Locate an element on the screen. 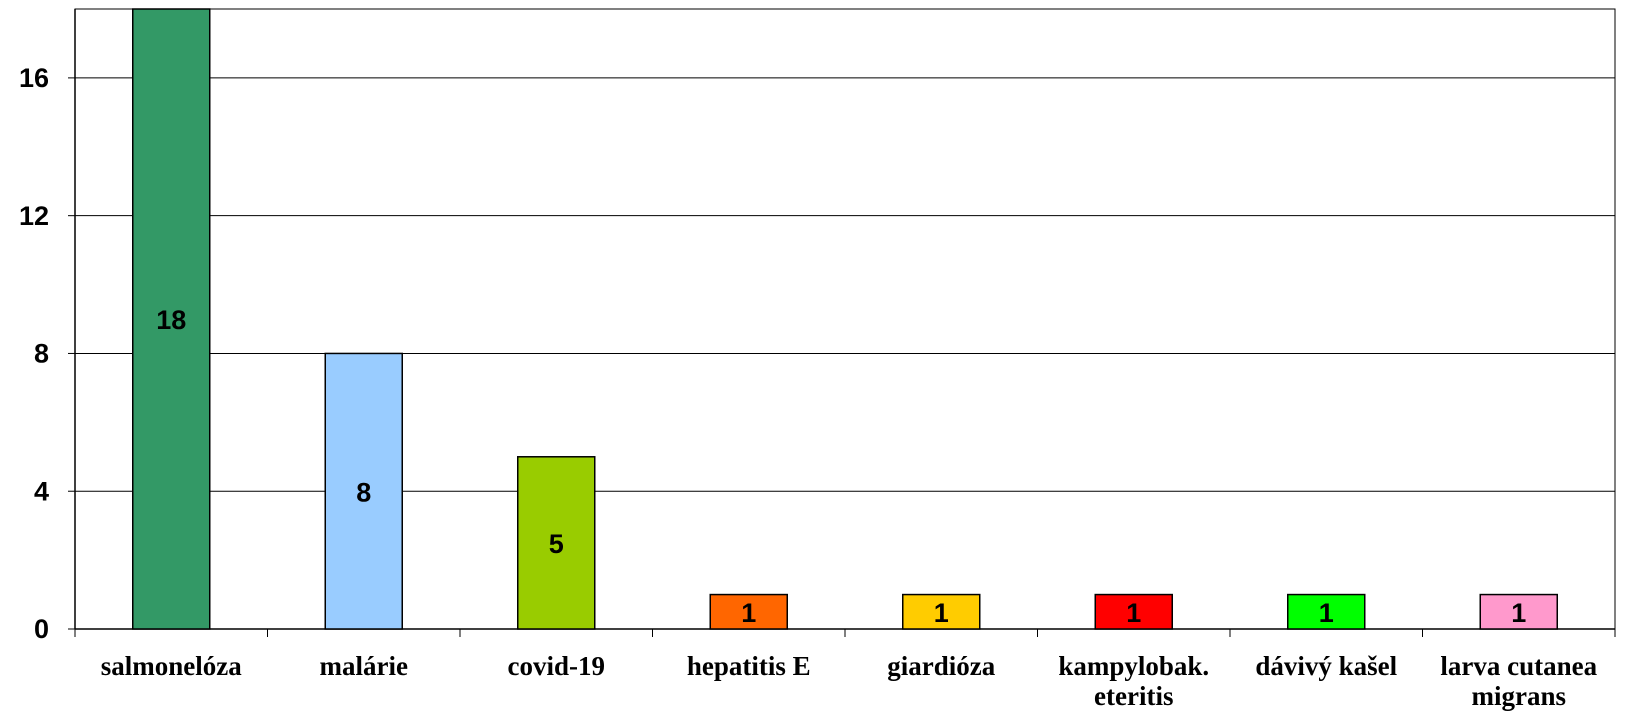 This screenshot has width=1626, height=717. value-label: 8 is located at coordinates (363, 492).